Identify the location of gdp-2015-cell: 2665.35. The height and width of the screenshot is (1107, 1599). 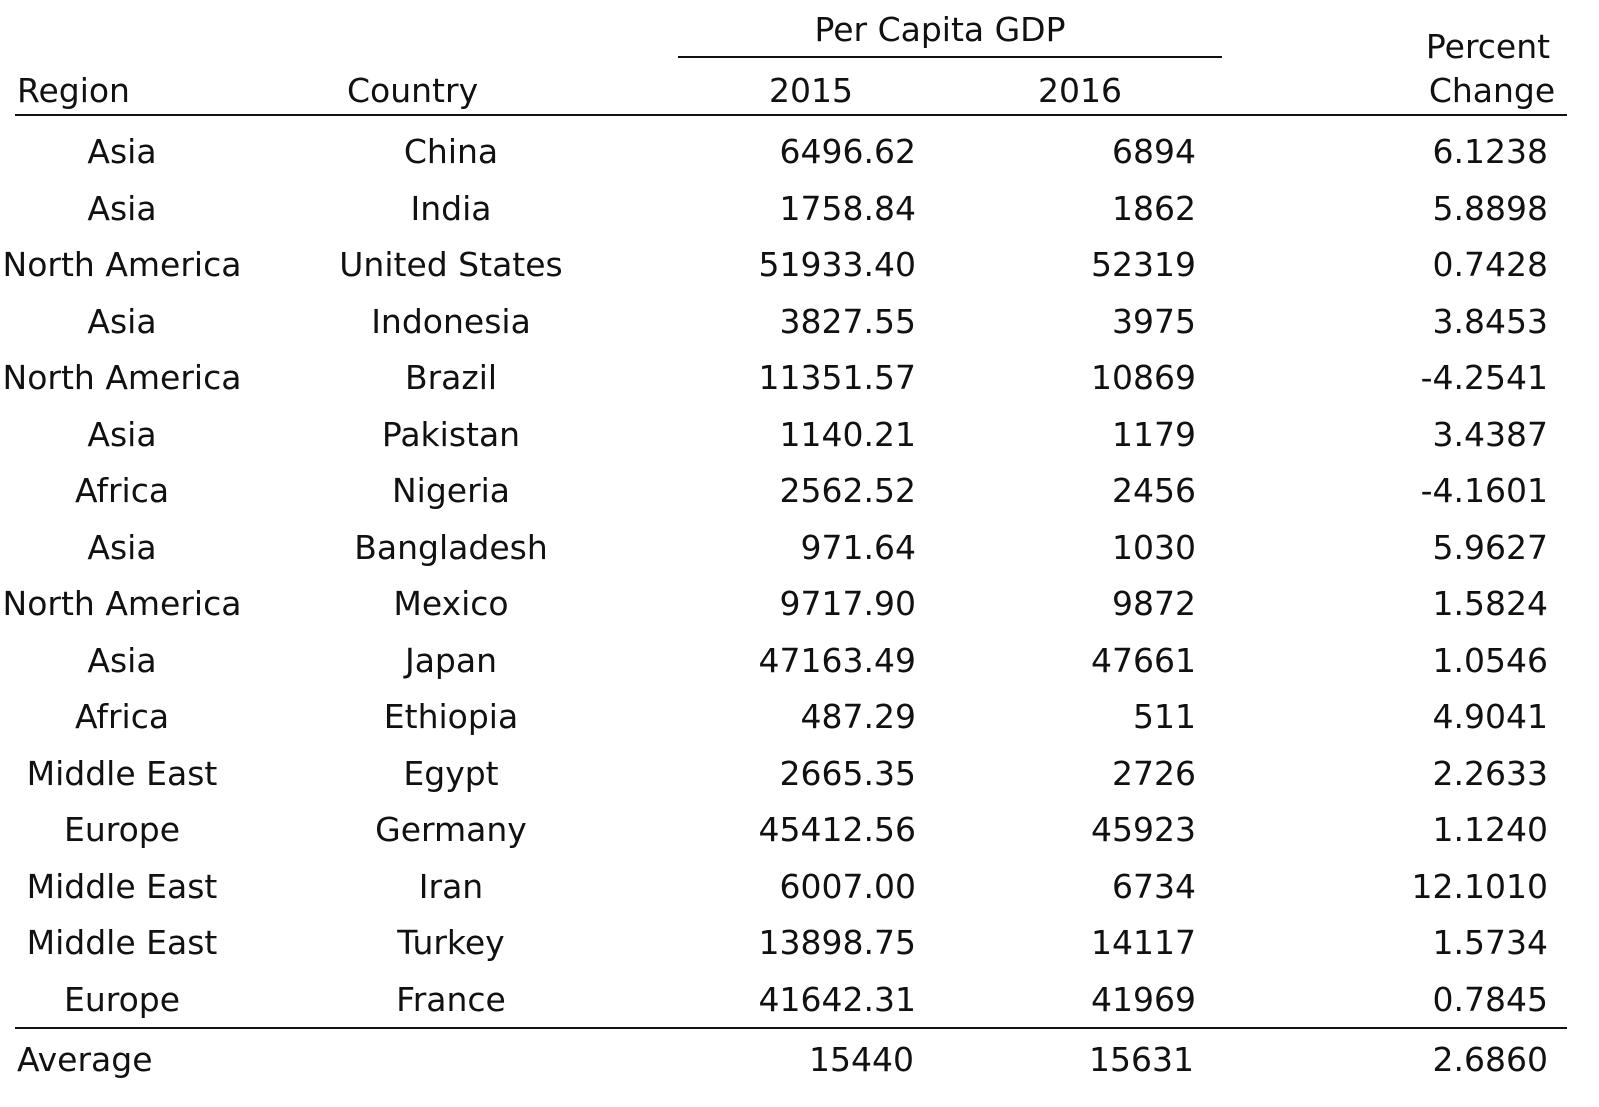
(847, 773).